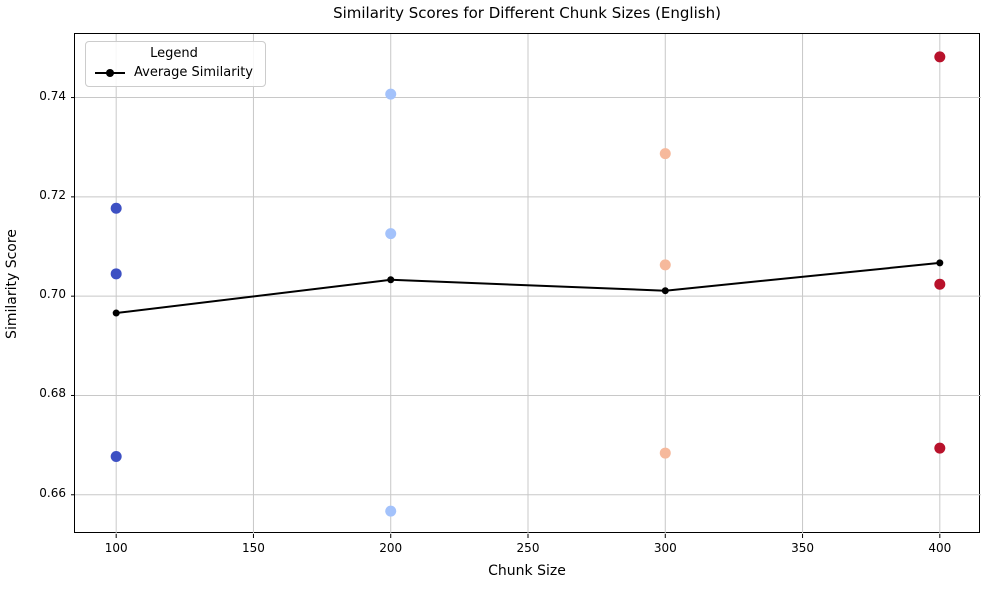 Image resolution: width=989 pixels, height=590 pixels. Describe the element at coordinates (665, 548) in the screenshot. I see `x-tick-label: 300` at that location.